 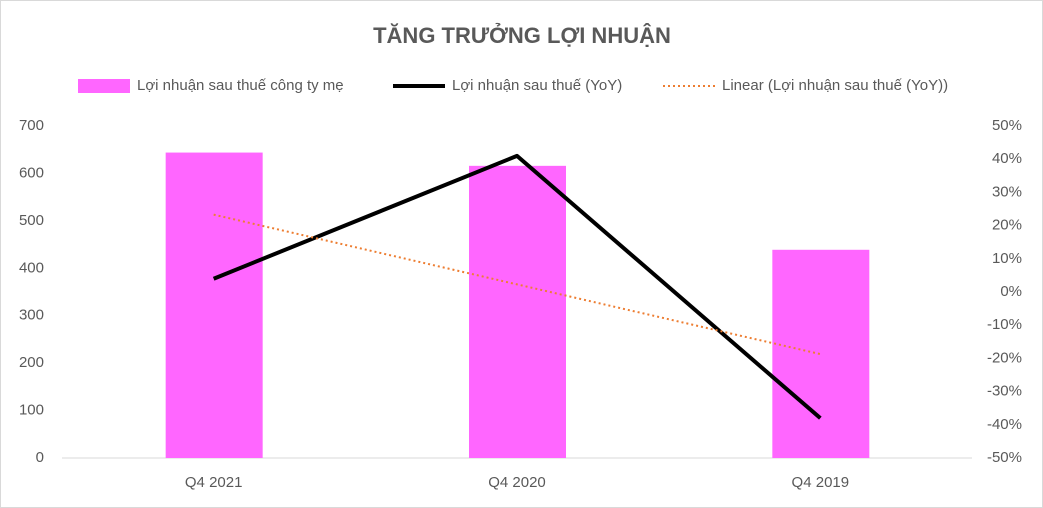 What do you see at coordinates (517, 482) in the screenshot?
I see `x-tick-label: Q4 2020` at bounding box center [517, 482].